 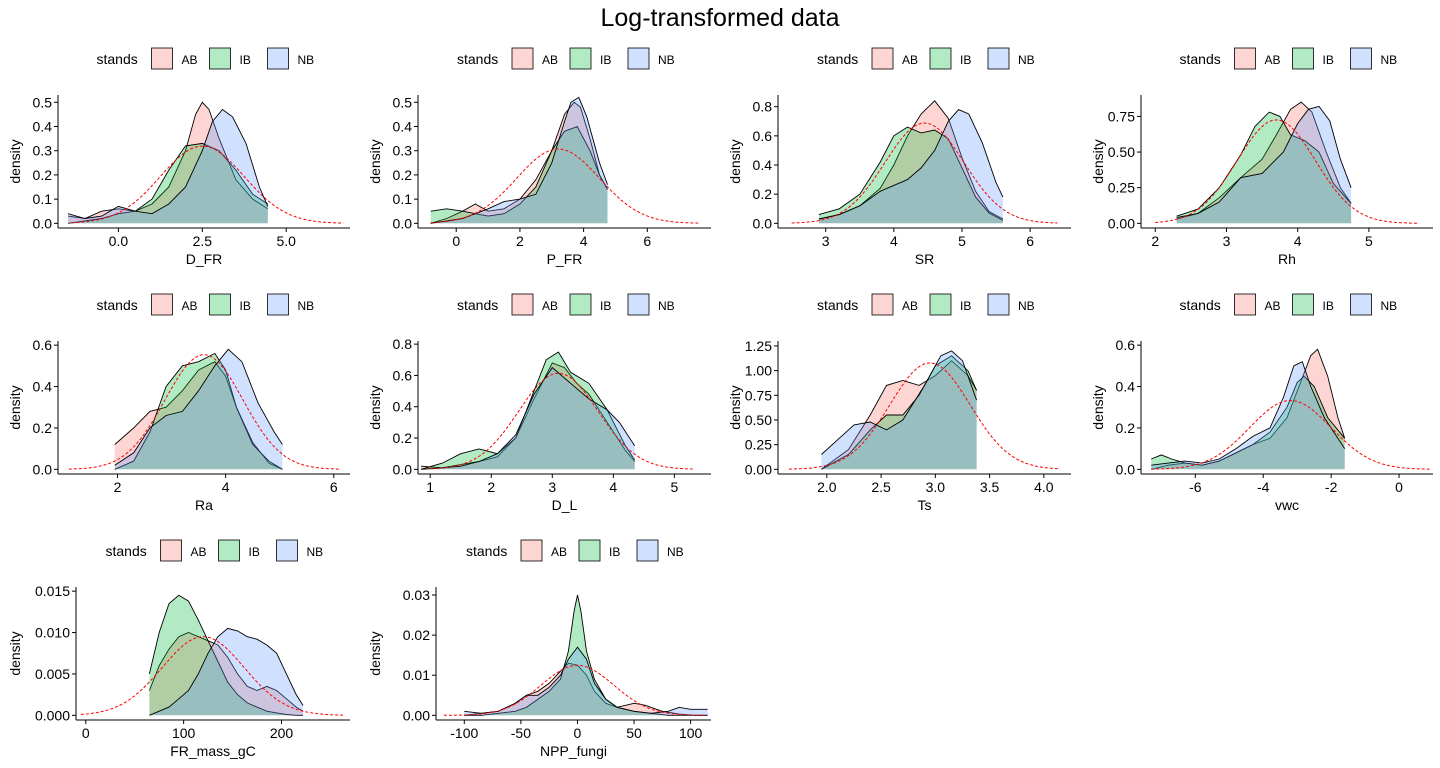 I want to click on y-tick-label: 0.3, so click(x=403, y=151).